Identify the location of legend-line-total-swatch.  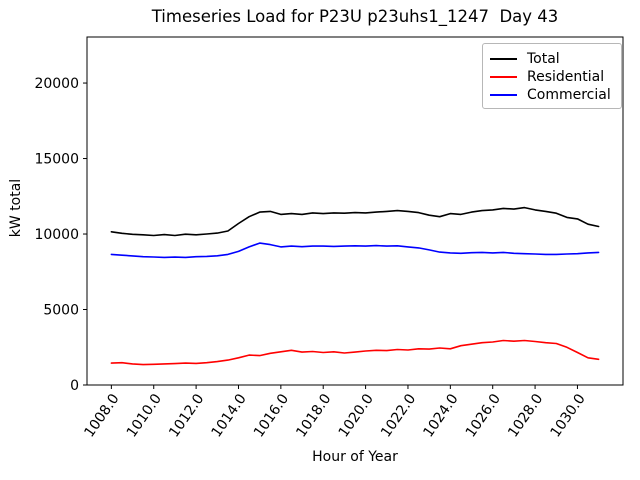
(503, 59).